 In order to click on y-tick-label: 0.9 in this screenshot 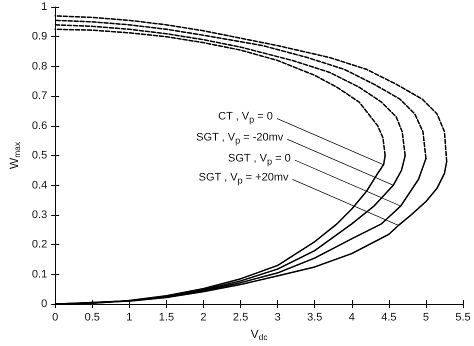, I will do `click(40, 36)`.